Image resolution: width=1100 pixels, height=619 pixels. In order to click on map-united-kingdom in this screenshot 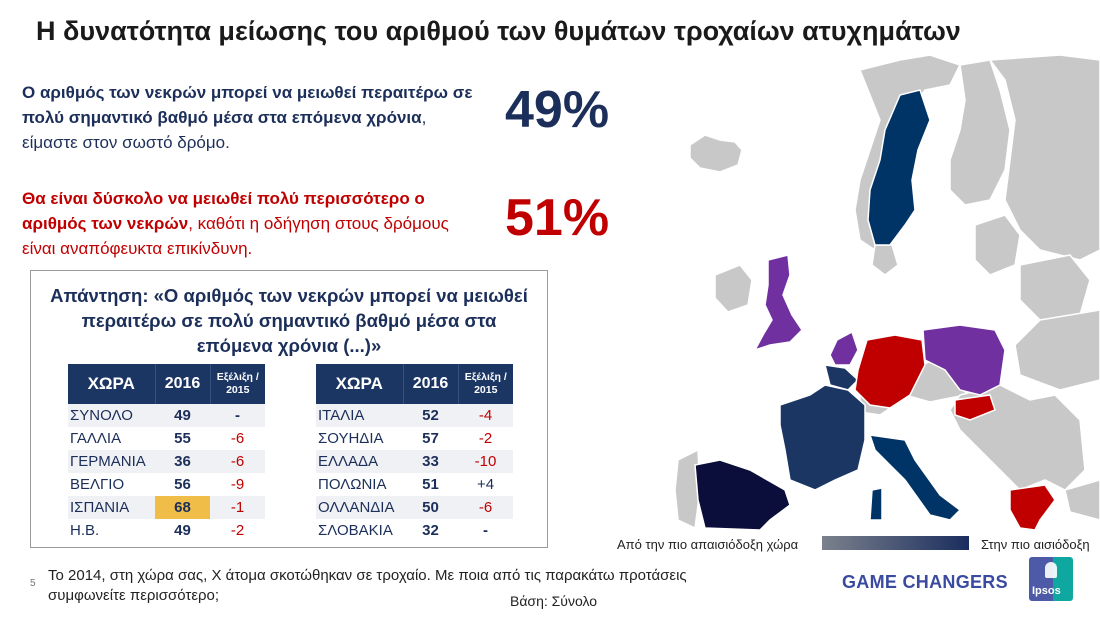, I will do `click(778, 303)`.